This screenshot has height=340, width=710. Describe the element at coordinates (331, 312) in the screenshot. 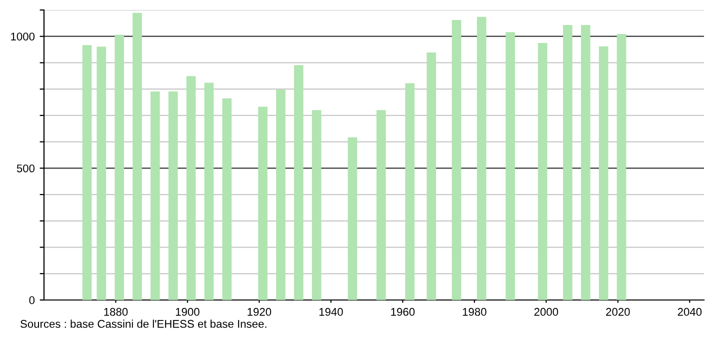

I see `x-tick-label: 1940` at that location.